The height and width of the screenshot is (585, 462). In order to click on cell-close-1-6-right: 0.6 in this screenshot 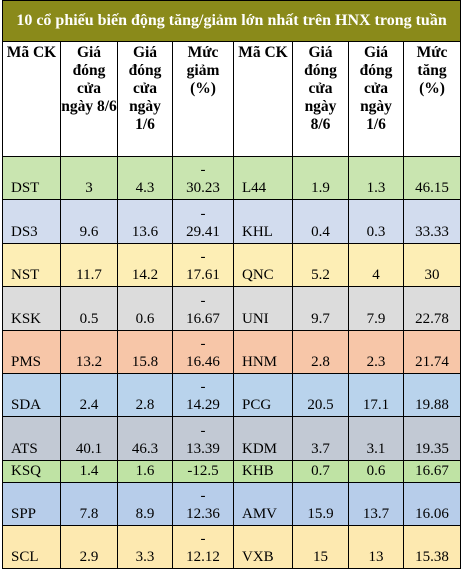, I will do `click(376, 471)`.